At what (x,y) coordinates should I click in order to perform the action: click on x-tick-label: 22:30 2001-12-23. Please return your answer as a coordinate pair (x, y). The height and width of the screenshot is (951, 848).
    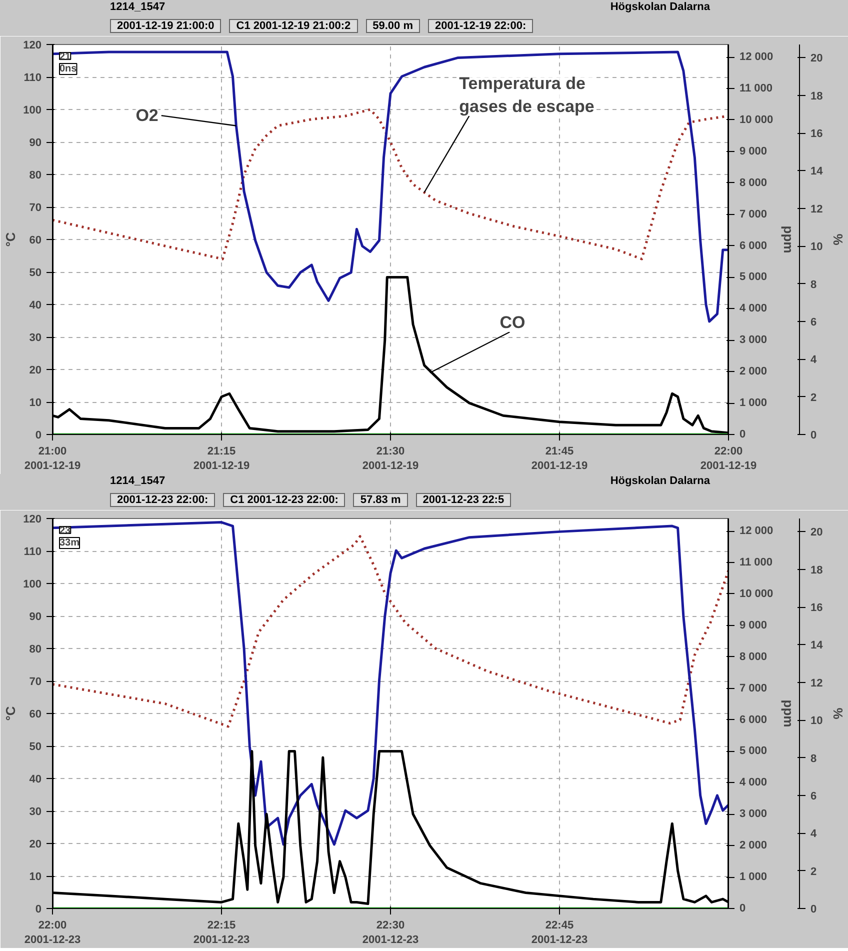
    Looking at the image, I should click on (390, 933).